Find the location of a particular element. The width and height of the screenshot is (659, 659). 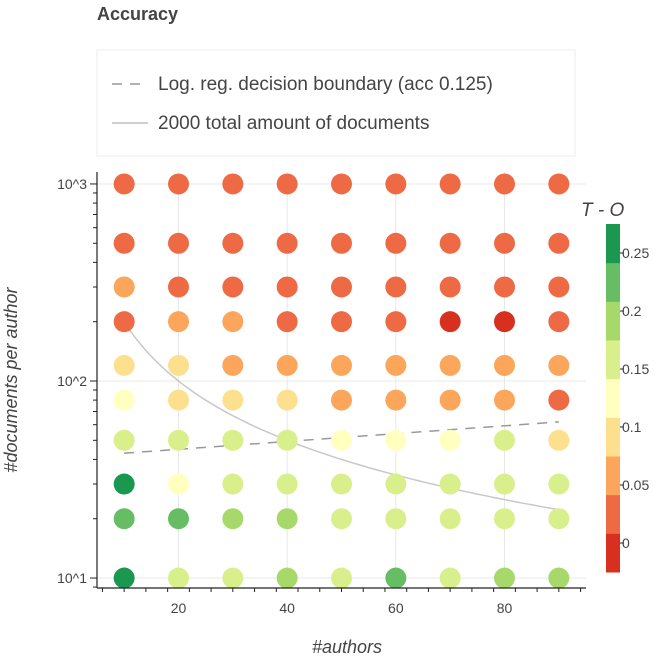

legend-entry-total-documents: 2000 total amount of documents is located at coordinates (293, 123).